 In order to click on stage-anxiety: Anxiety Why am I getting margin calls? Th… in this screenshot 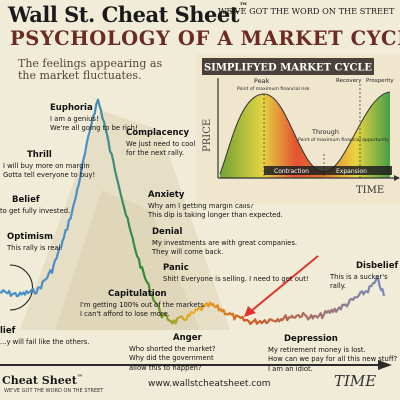, I will do `click(215, 204)`.